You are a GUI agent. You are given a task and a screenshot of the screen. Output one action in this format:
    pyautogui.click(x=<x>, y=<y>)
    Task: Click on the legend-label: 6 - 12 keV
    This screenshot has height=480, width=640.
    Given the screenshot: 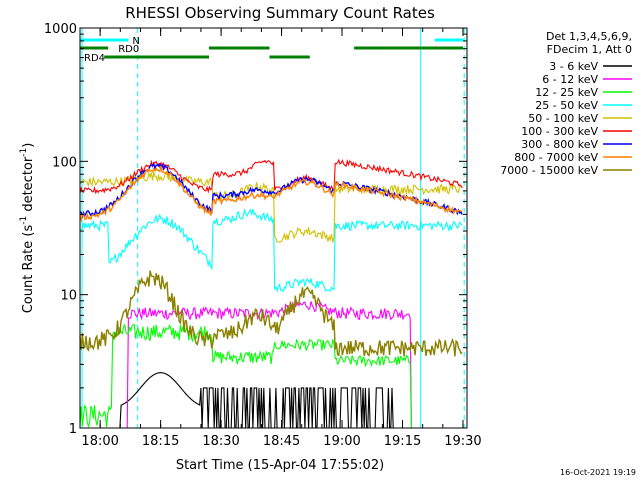 What is the action you would take?
    pyautogui.click(x=570, y=79)
    